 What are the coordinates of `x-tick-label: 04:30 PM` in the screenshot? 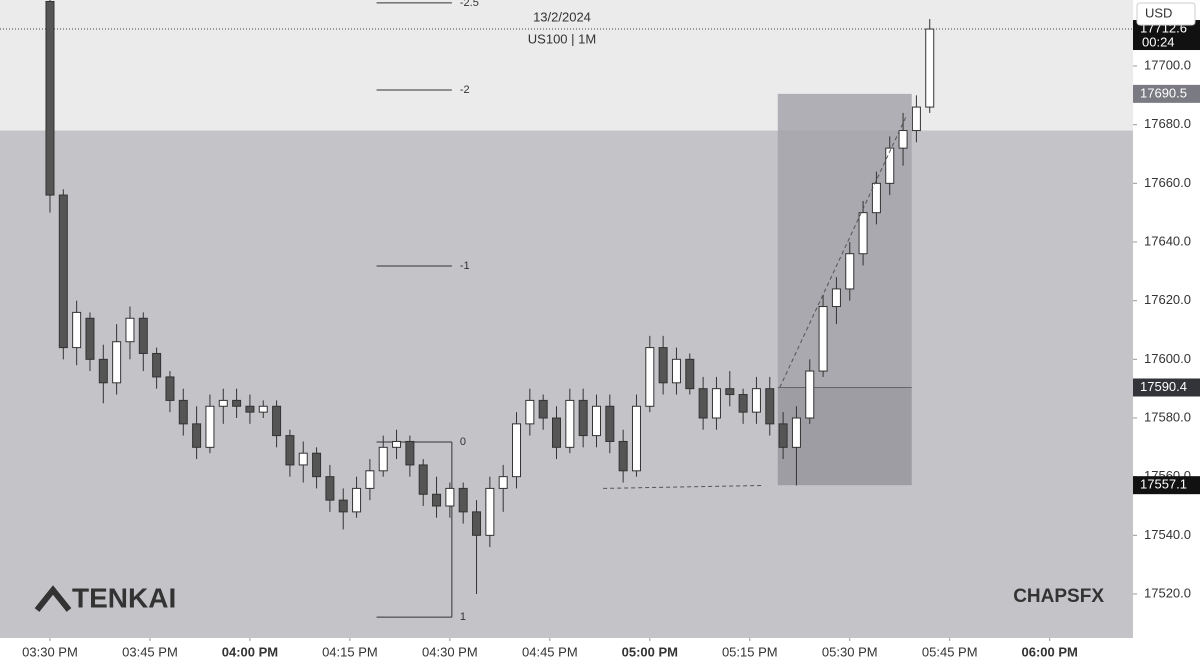 It's located at (450, 651).